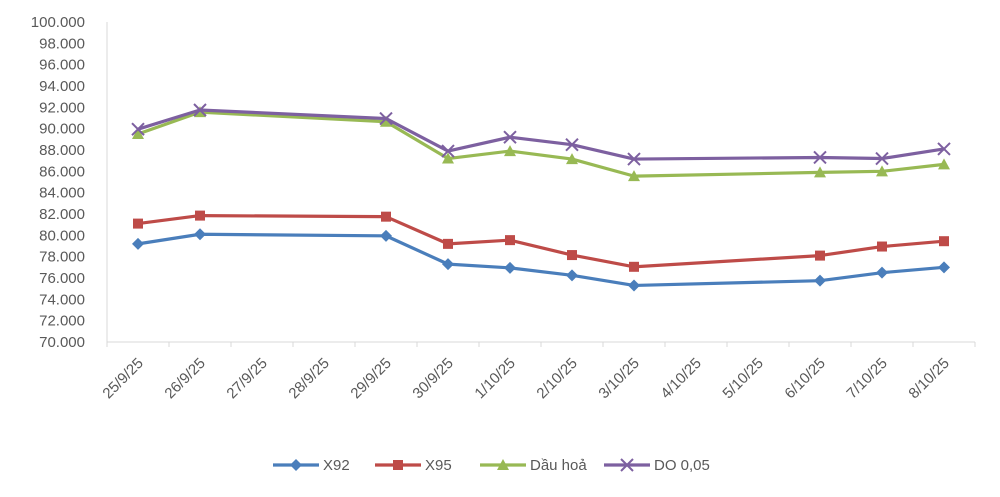 Image resolution: width=1000 pixels, height=497 pixels. What do you see at coordinates (438, 465) in the screenshot?
I see `legend-label: X95` at bounding box center [438, 465].